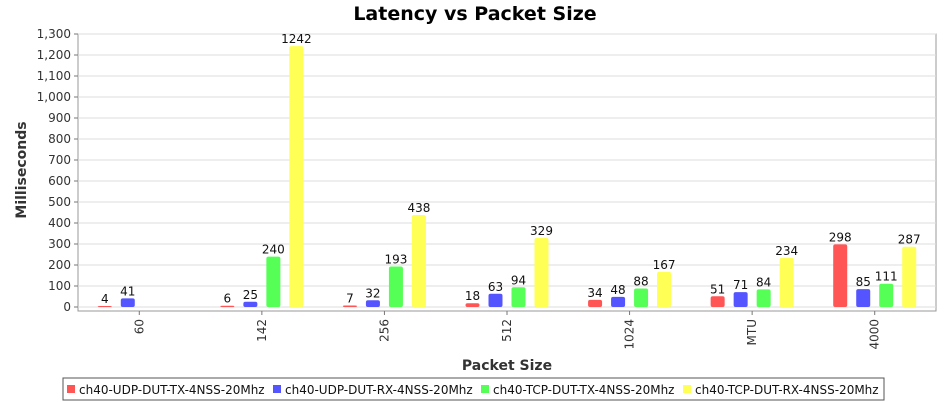  Describe the element at coordinates (786, 251) in the screenshot. I see `data-label: 234` at that location.